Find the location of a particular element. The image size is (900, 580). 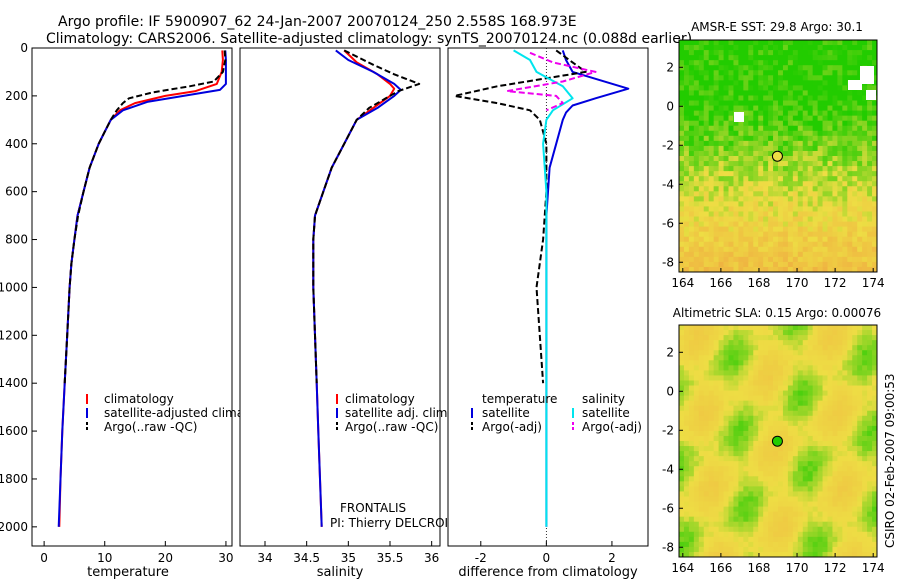

temperature-ytick-label-2: 400 is located at coordinates (16, 144).